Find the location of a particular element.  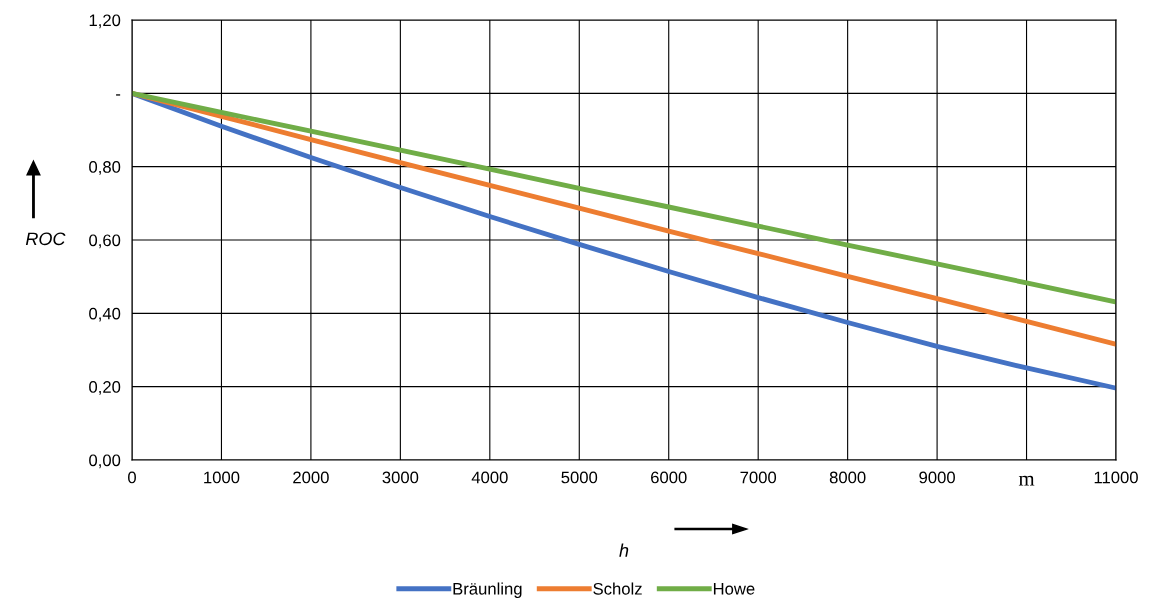

x-tick-label: 8000 is located at coordinates (847, 477).